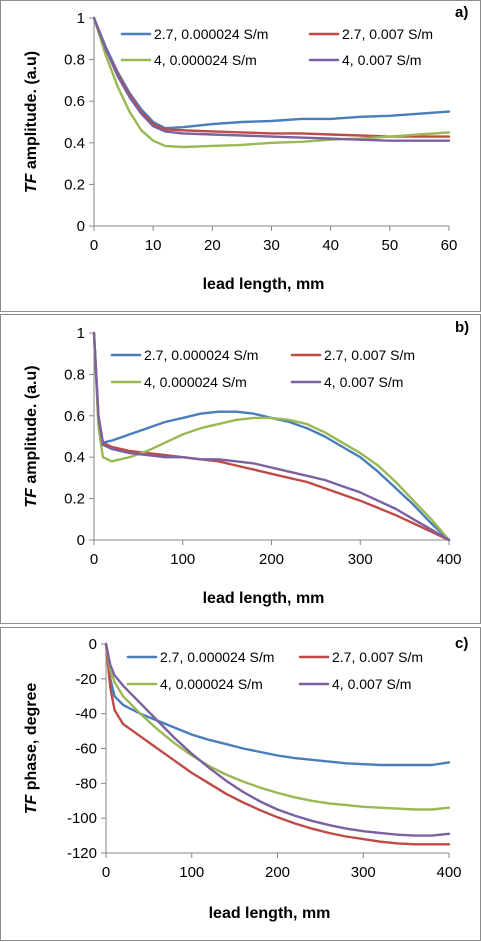 The image size is (481, 942). I want to click on panel-a-ylabel-italic: TF, so click(31, 182).